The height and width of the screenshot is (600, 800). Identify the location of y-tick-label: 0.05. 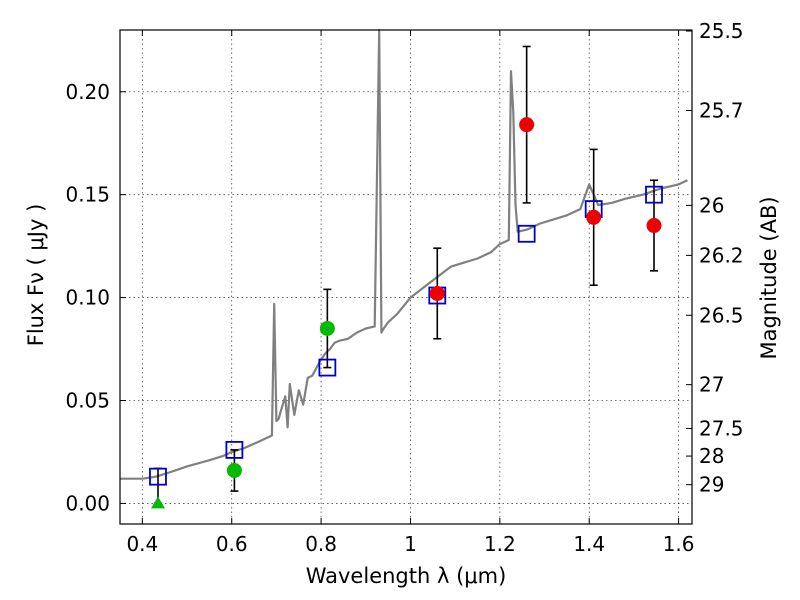
(87, 401).